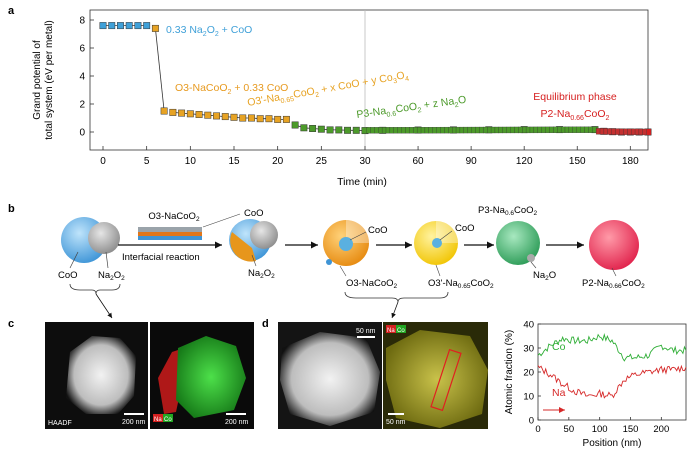  What do you see at coordinates (237, 422) in the screenshot?
I see `scale-text-c2: 200 nm` at bounding box center [237, 422].